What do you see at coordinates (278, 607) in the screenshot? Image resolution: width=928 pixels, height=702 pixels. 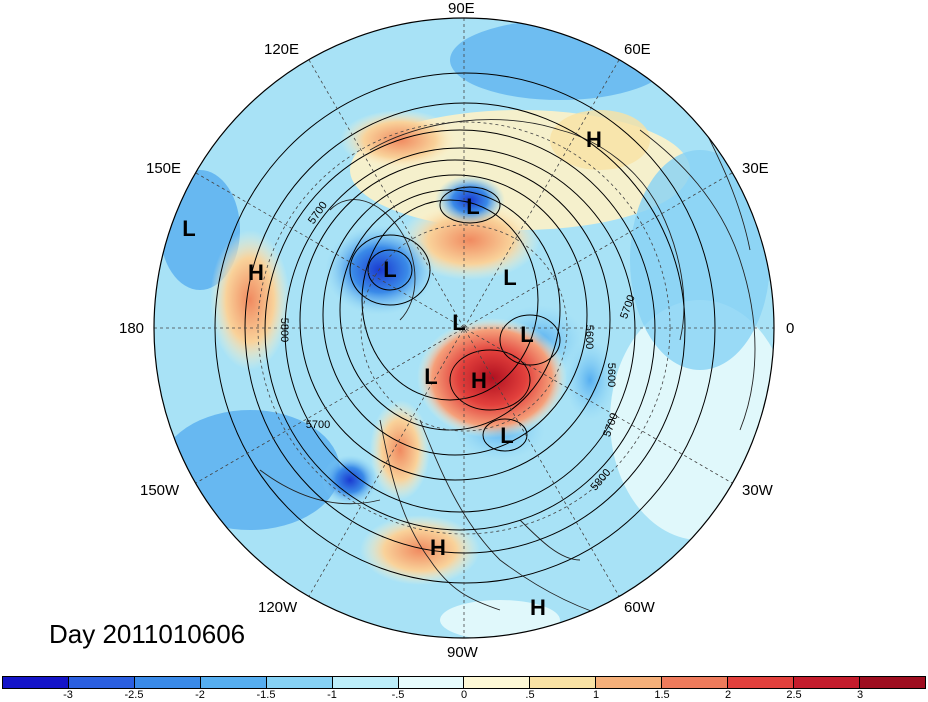 I see `longitude-label: 120W` at bounding box center [278, 607].